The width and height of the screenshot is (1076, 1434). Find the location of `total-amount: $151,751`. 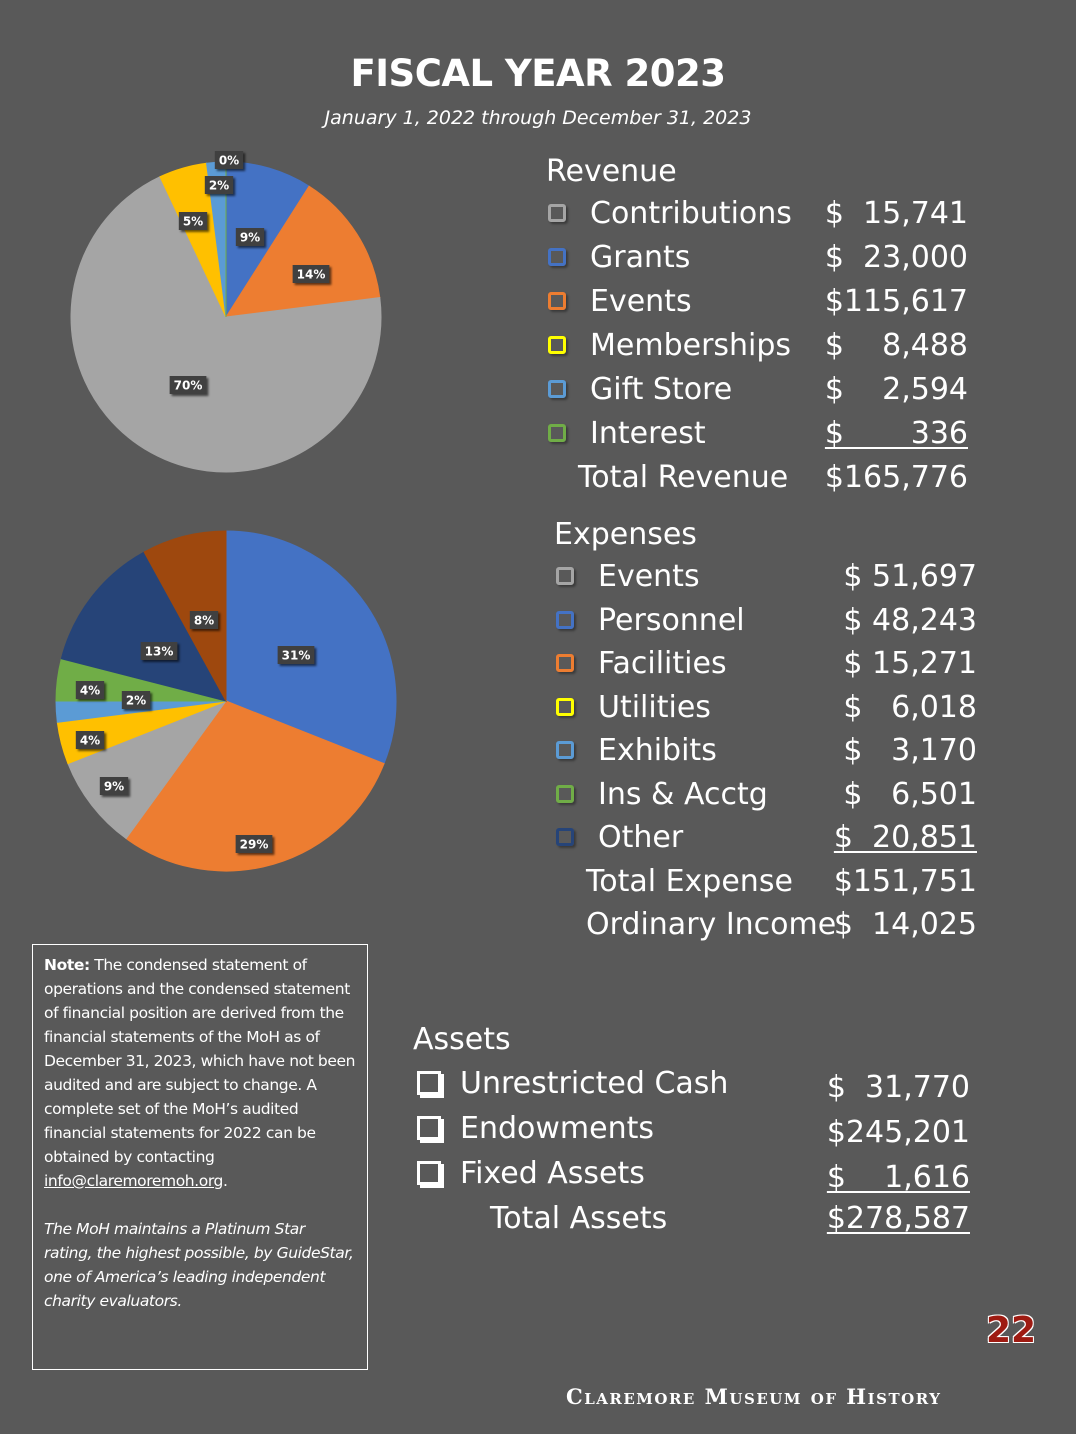

total-amount: $151,751 is located at coordinates (905, 881).